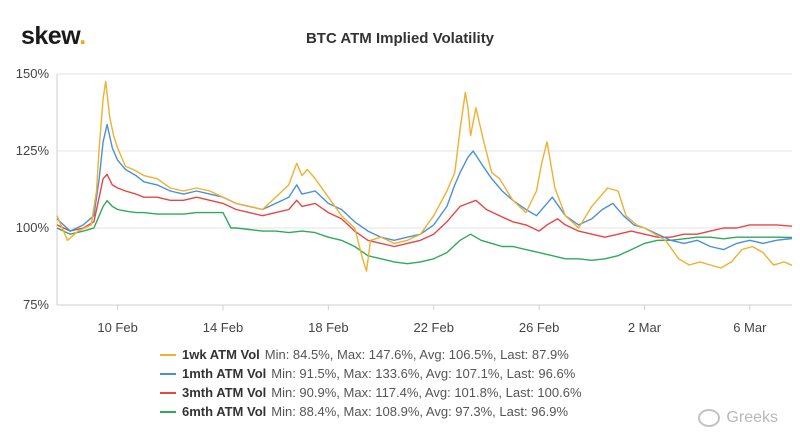 This screenshot has width=800, height=447. What do you see at coordinates (539, 327) in the screenshot?
I see `xtick-label-4: 26 Feb` at bounding box center [539, 327].